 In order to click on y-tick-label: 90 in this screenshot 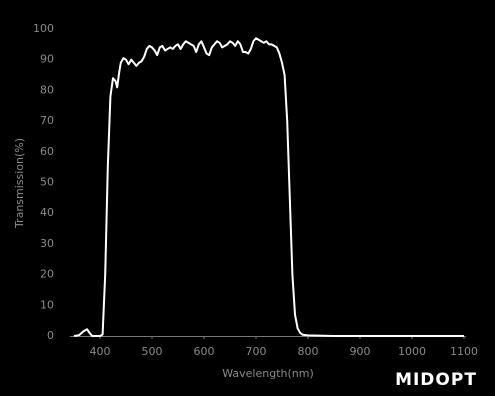, I will do `click(47, 59)`.